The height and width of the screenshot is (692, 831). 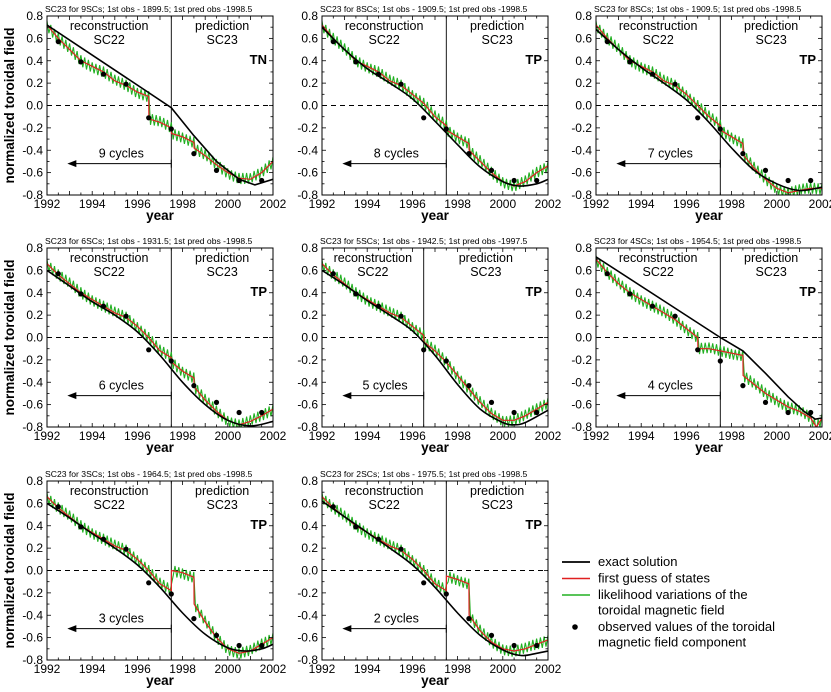 What do you see at coordinates (9, 570) in the screenshot?
I see `y-axis-title: normalized toroidal field` at bounding box center [9, 570].